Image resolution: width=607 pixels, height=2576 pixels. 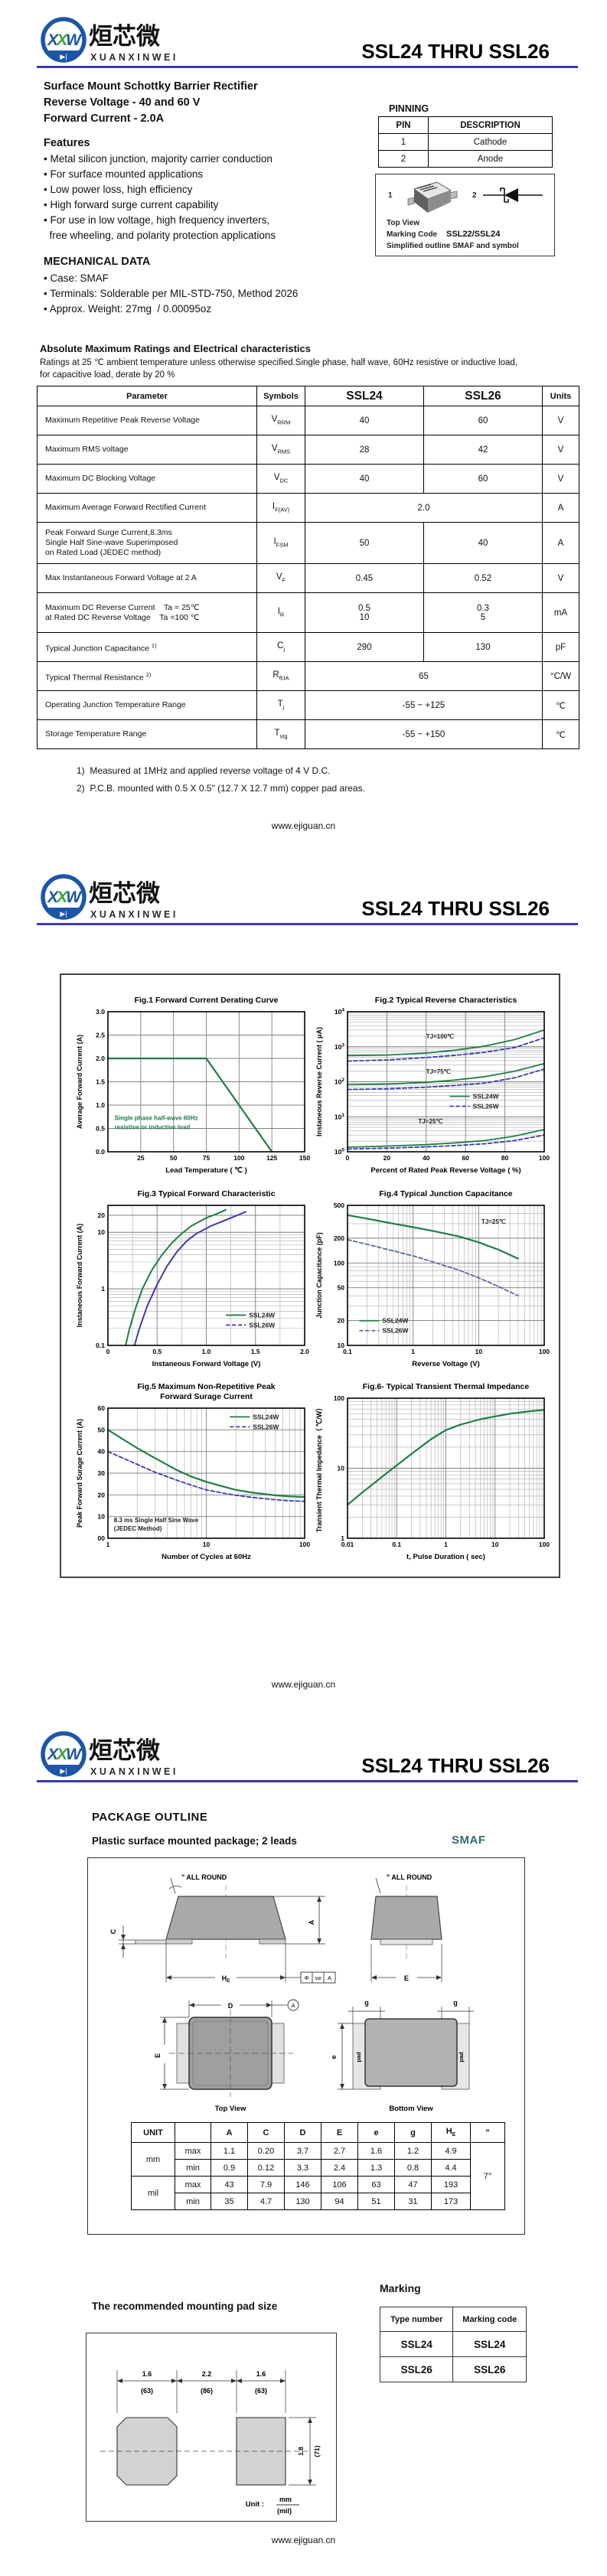 I want to click on rating-value-ssl26: 0.52, so click(x=483, y=578).